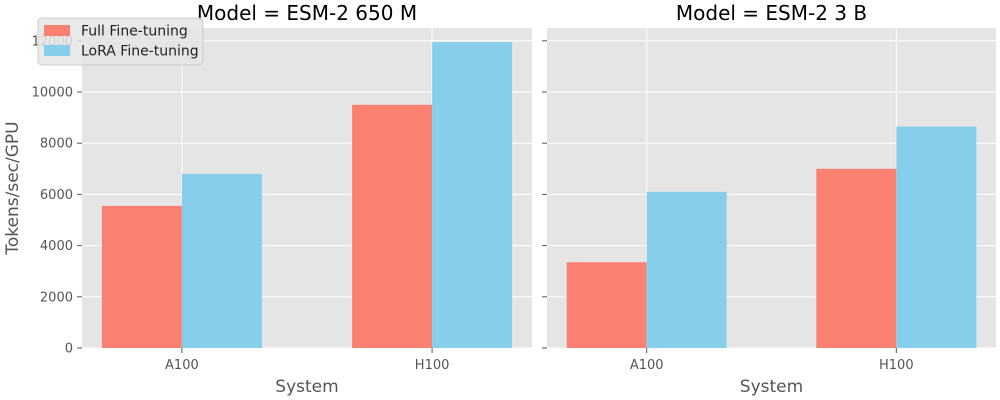 This screenshot has height=400, width=1000. Describe the element at coordinates (56, 246) in the screenshot. I see `y-tick-label: 4000` at that location.